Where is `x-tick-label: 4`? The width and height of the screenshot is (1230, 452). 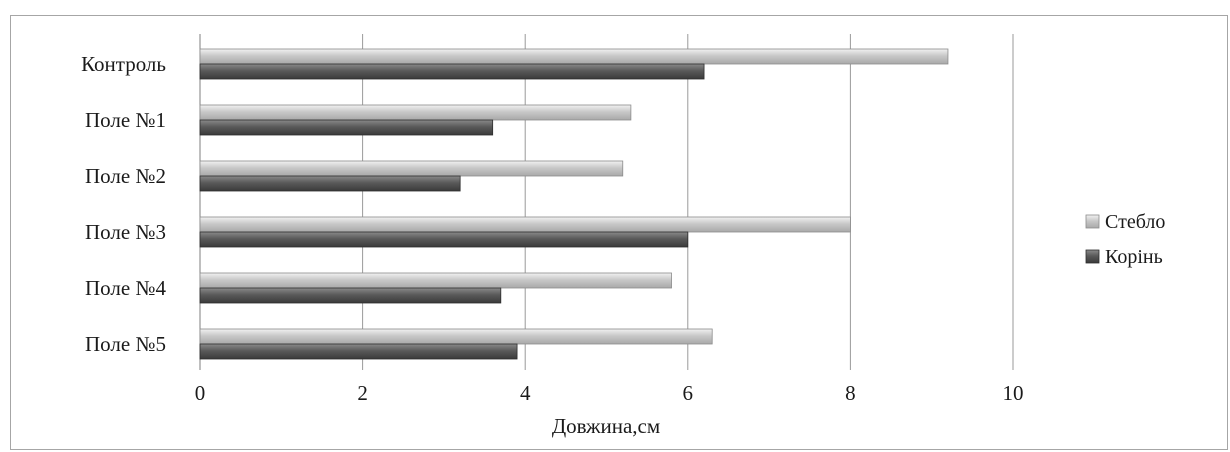 x-tick-label: 4 is located at coordinates (525, 393).